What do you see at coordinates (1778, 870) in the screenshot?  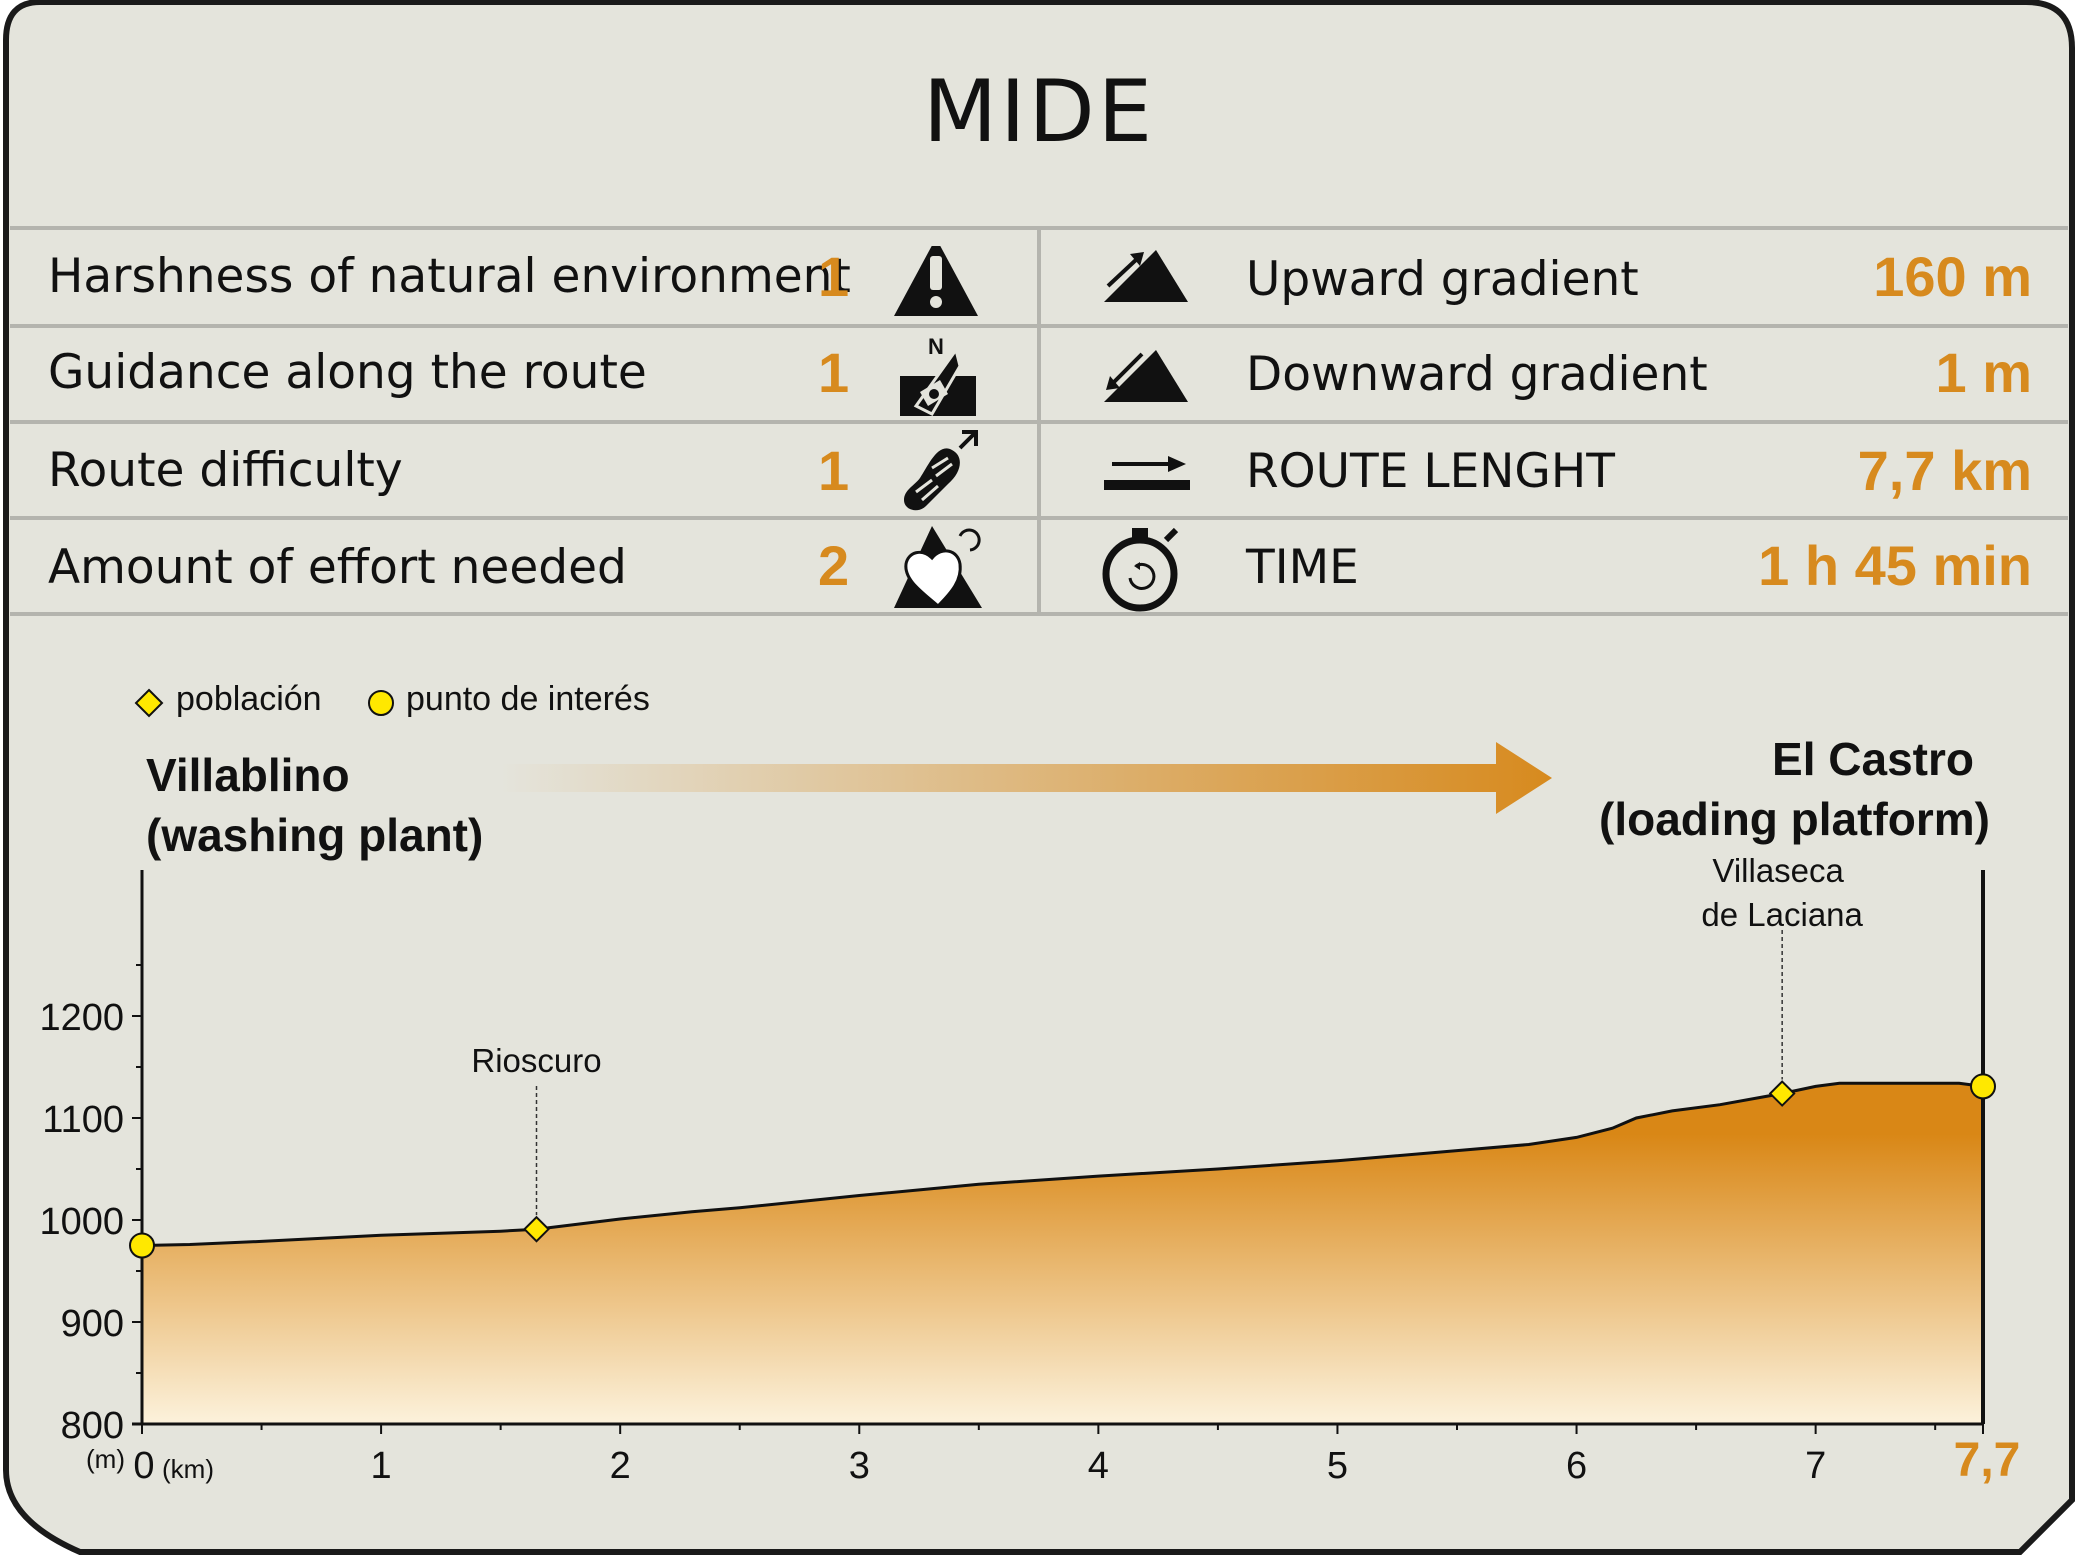 I see `point-label: Villaseca` at bounding box center [1778, 870].